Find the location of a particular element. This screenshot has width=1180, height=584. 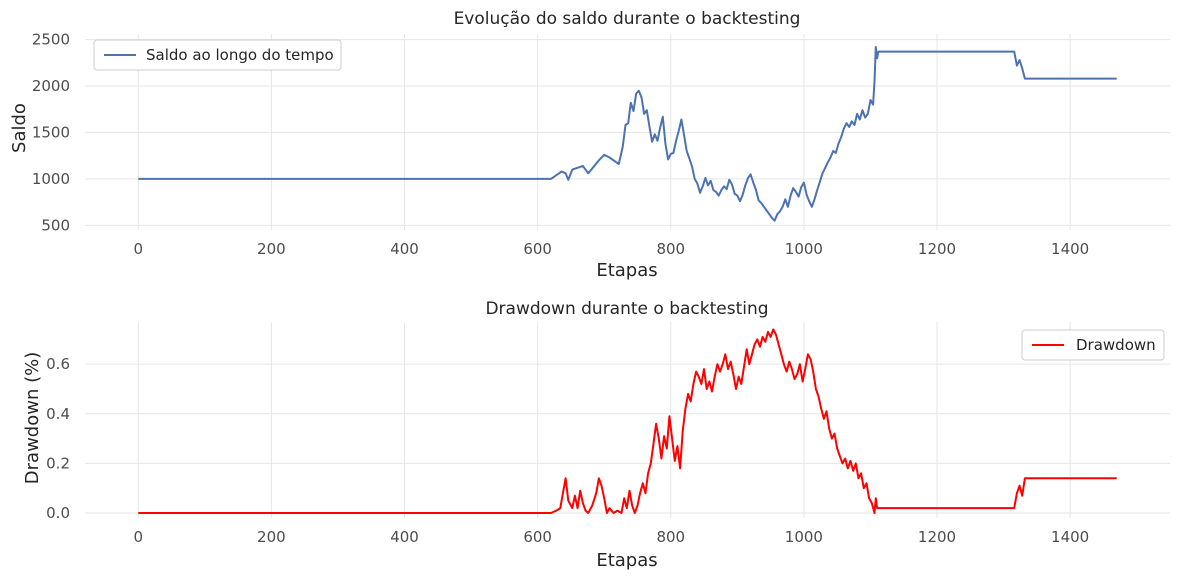

saldo-legend: Saldo ao longo do tempo is located at coordinates (217, 55).